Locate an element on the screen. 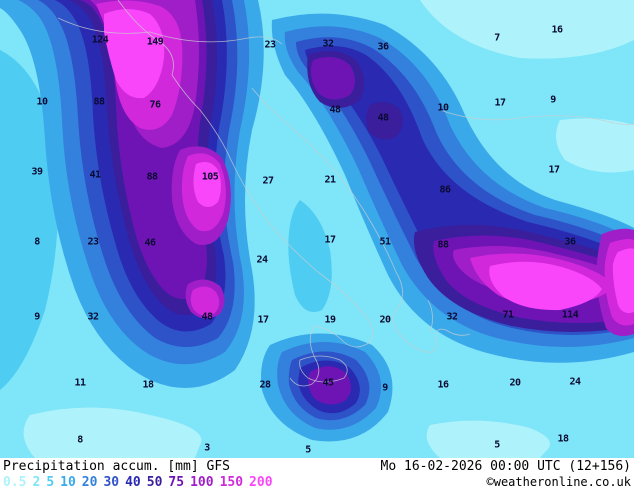  copyright-text: ©weatheronline.co.uk is located at coordinates (559, 482).